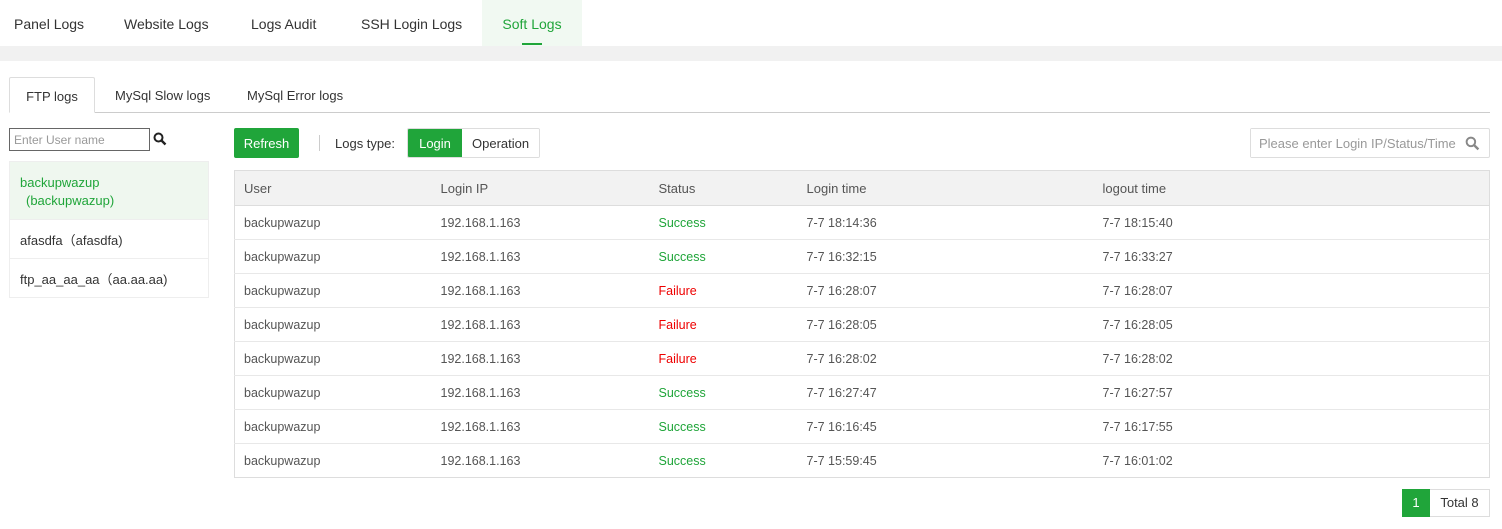 The height and width of the screenshot is (529, 1502). What do you see at coordinates (501, 143) in the screenshot?
I see `logs-type-operation: Operation` at bounding box center [501, 143].